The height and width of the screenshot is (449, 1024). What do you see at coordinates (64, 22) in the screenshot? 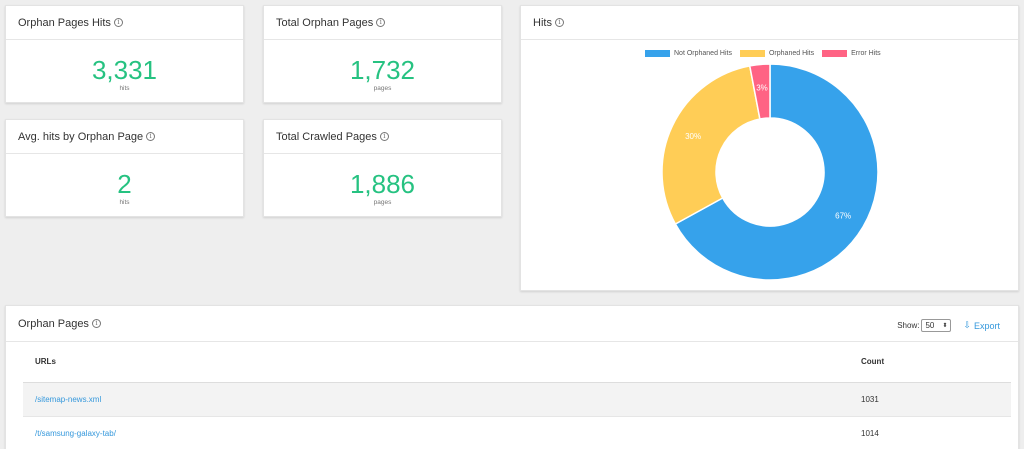
I see `card-title: Orphan Pages Hits` at bounding box center [64, 22].